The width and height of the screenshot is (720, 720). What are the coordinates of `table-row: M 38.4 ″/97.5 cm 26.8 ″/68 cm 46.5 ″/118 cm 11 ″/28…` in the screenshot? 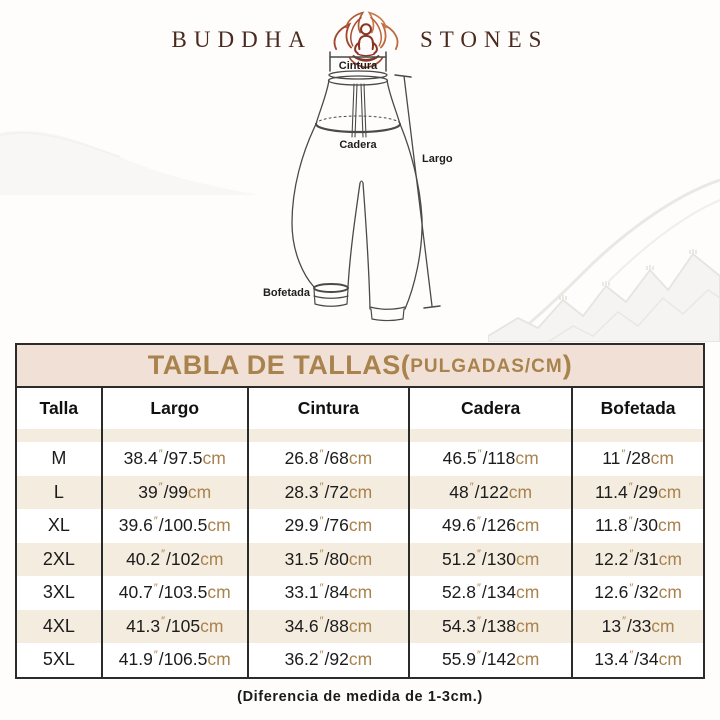 It's located at (360, 459).